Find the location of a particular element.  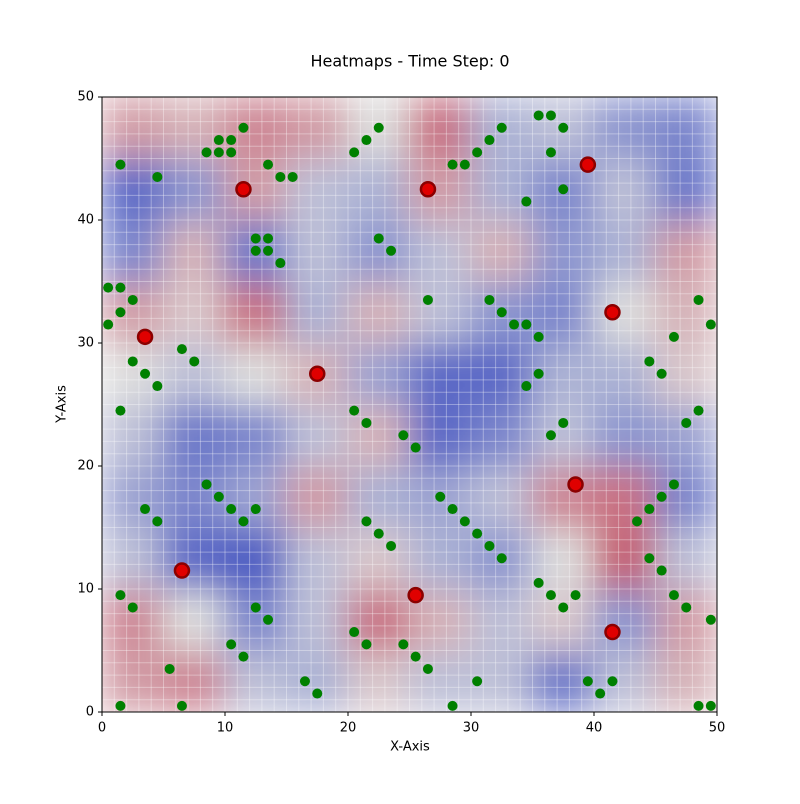

y-tick-label: 30 is located at coordinates (85, 343).